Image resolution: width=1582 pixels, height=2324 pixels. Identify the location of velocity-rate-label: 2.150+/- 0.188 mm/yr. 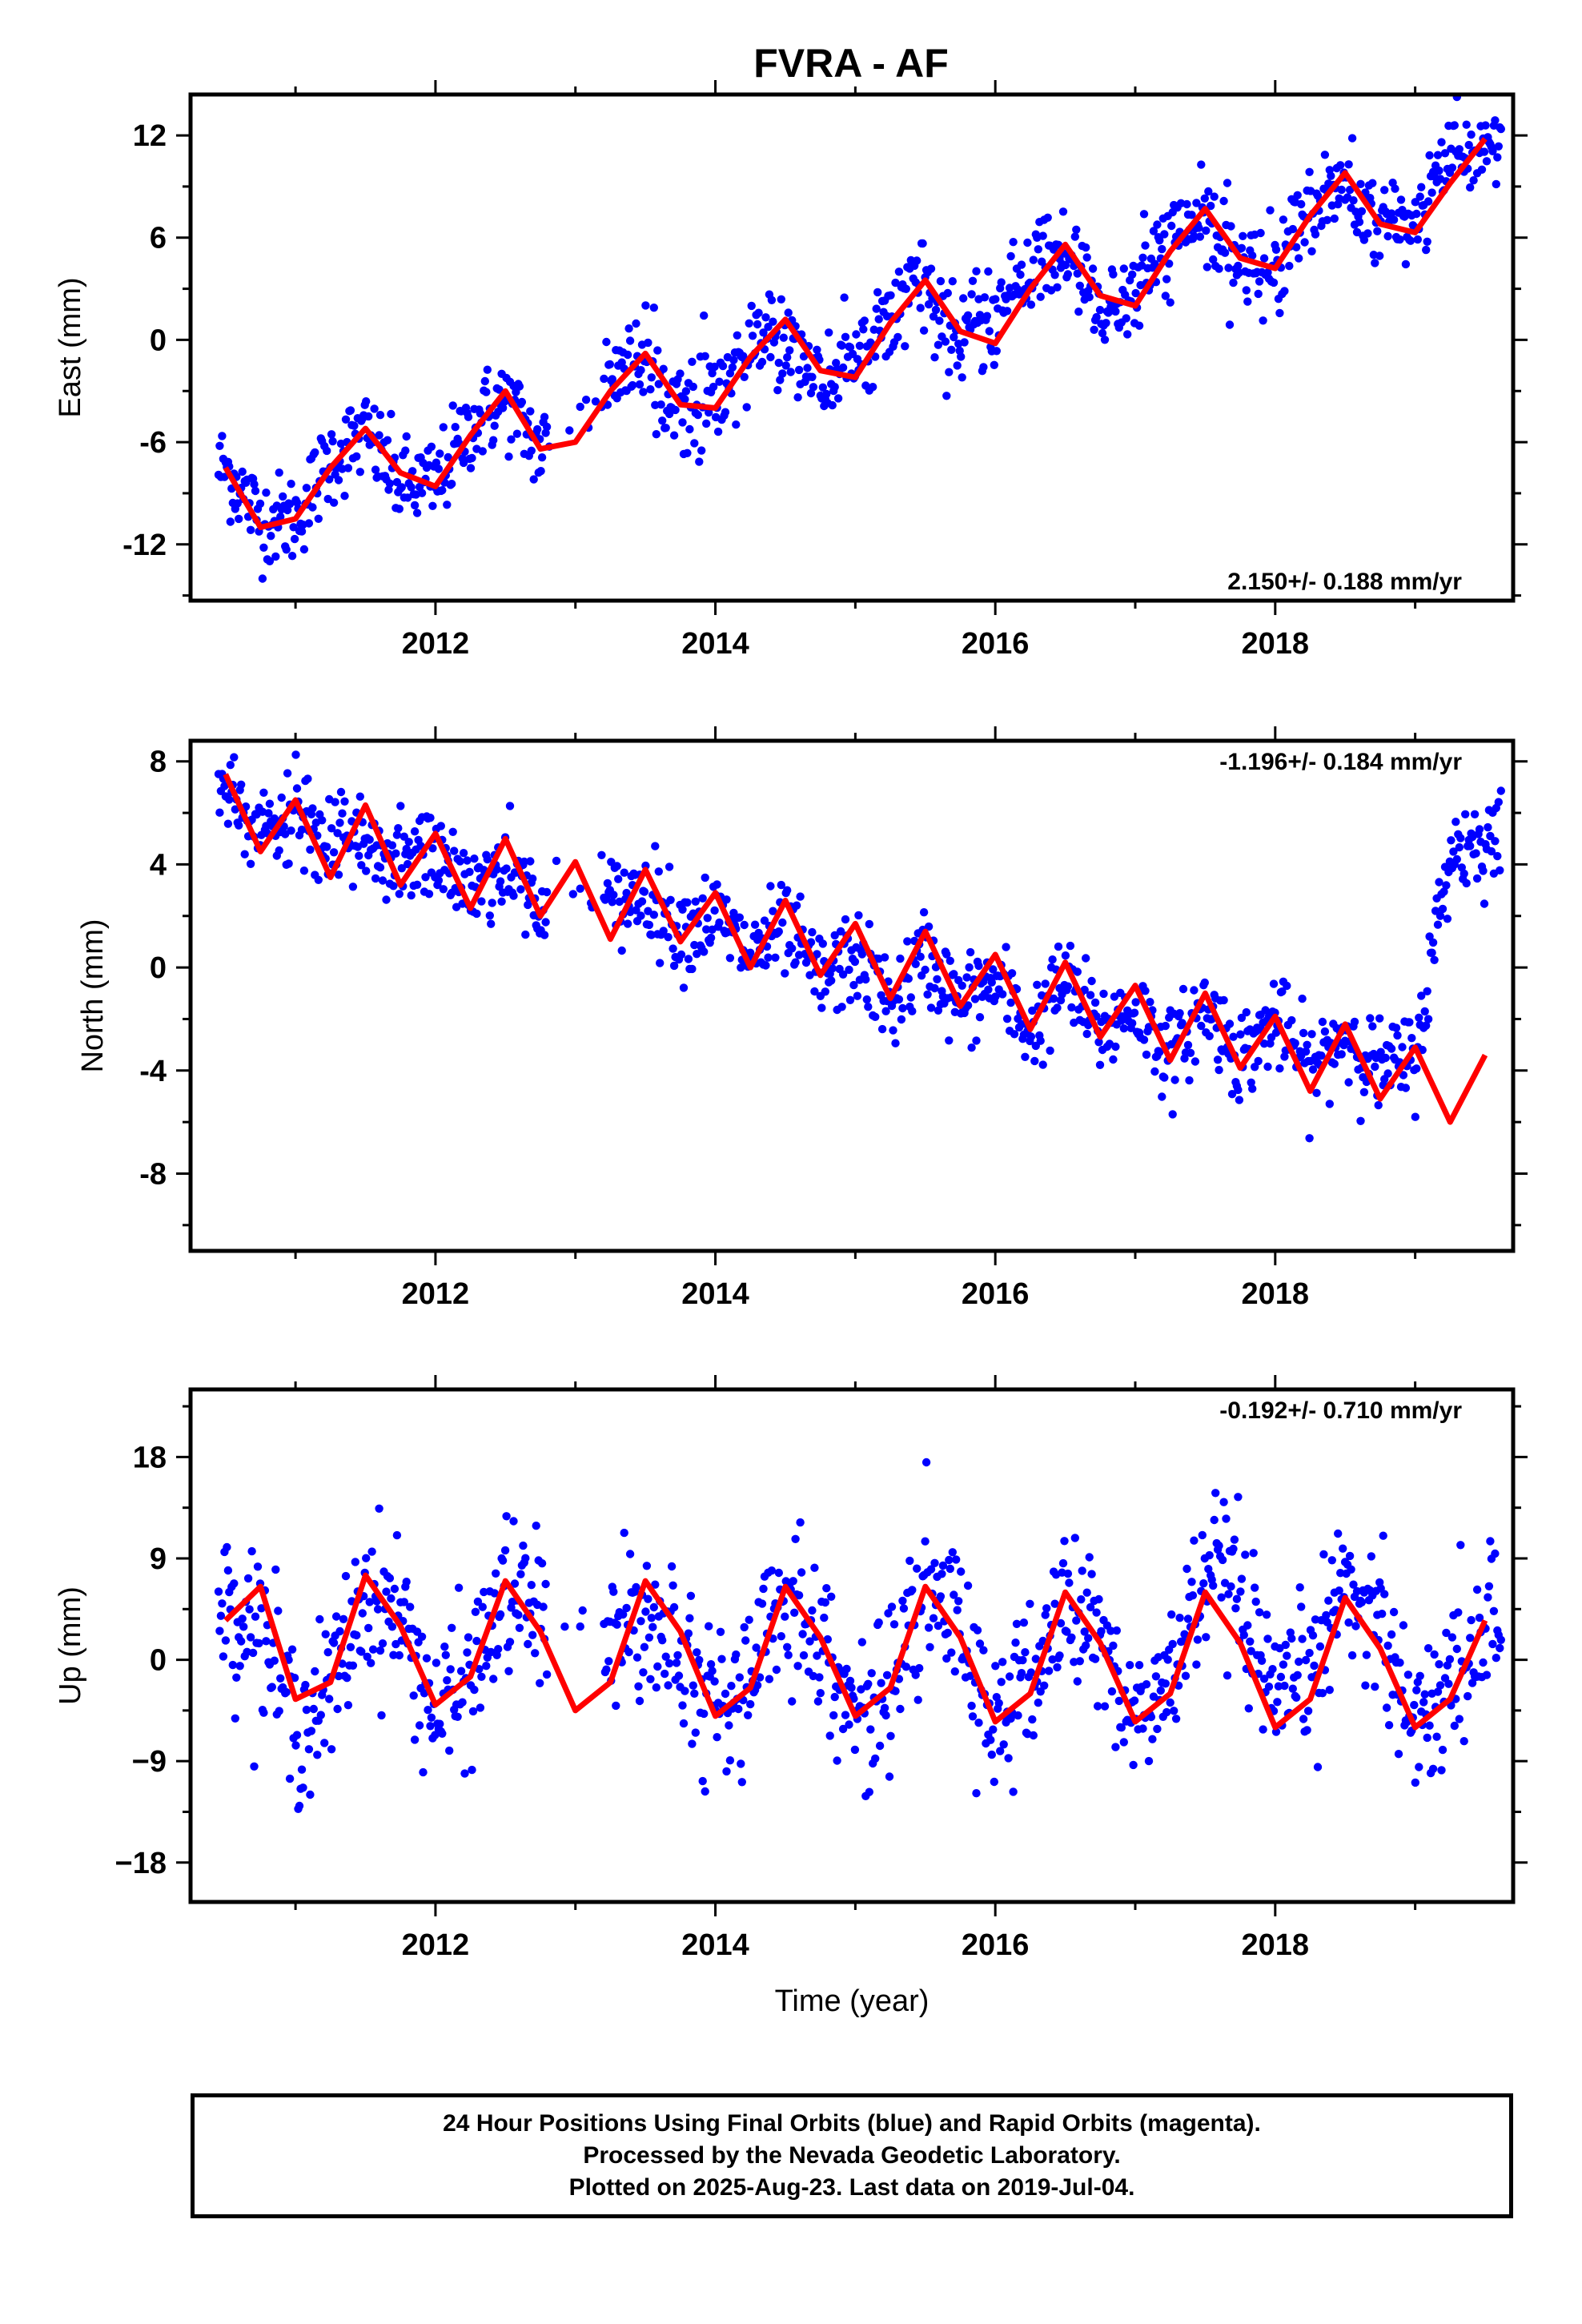
(1344, 582).